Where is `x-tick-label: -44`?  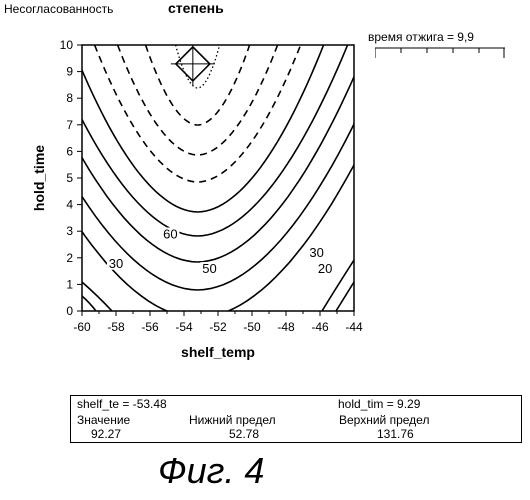 x-tick-label: -44 is located at coordinates (354, 327).